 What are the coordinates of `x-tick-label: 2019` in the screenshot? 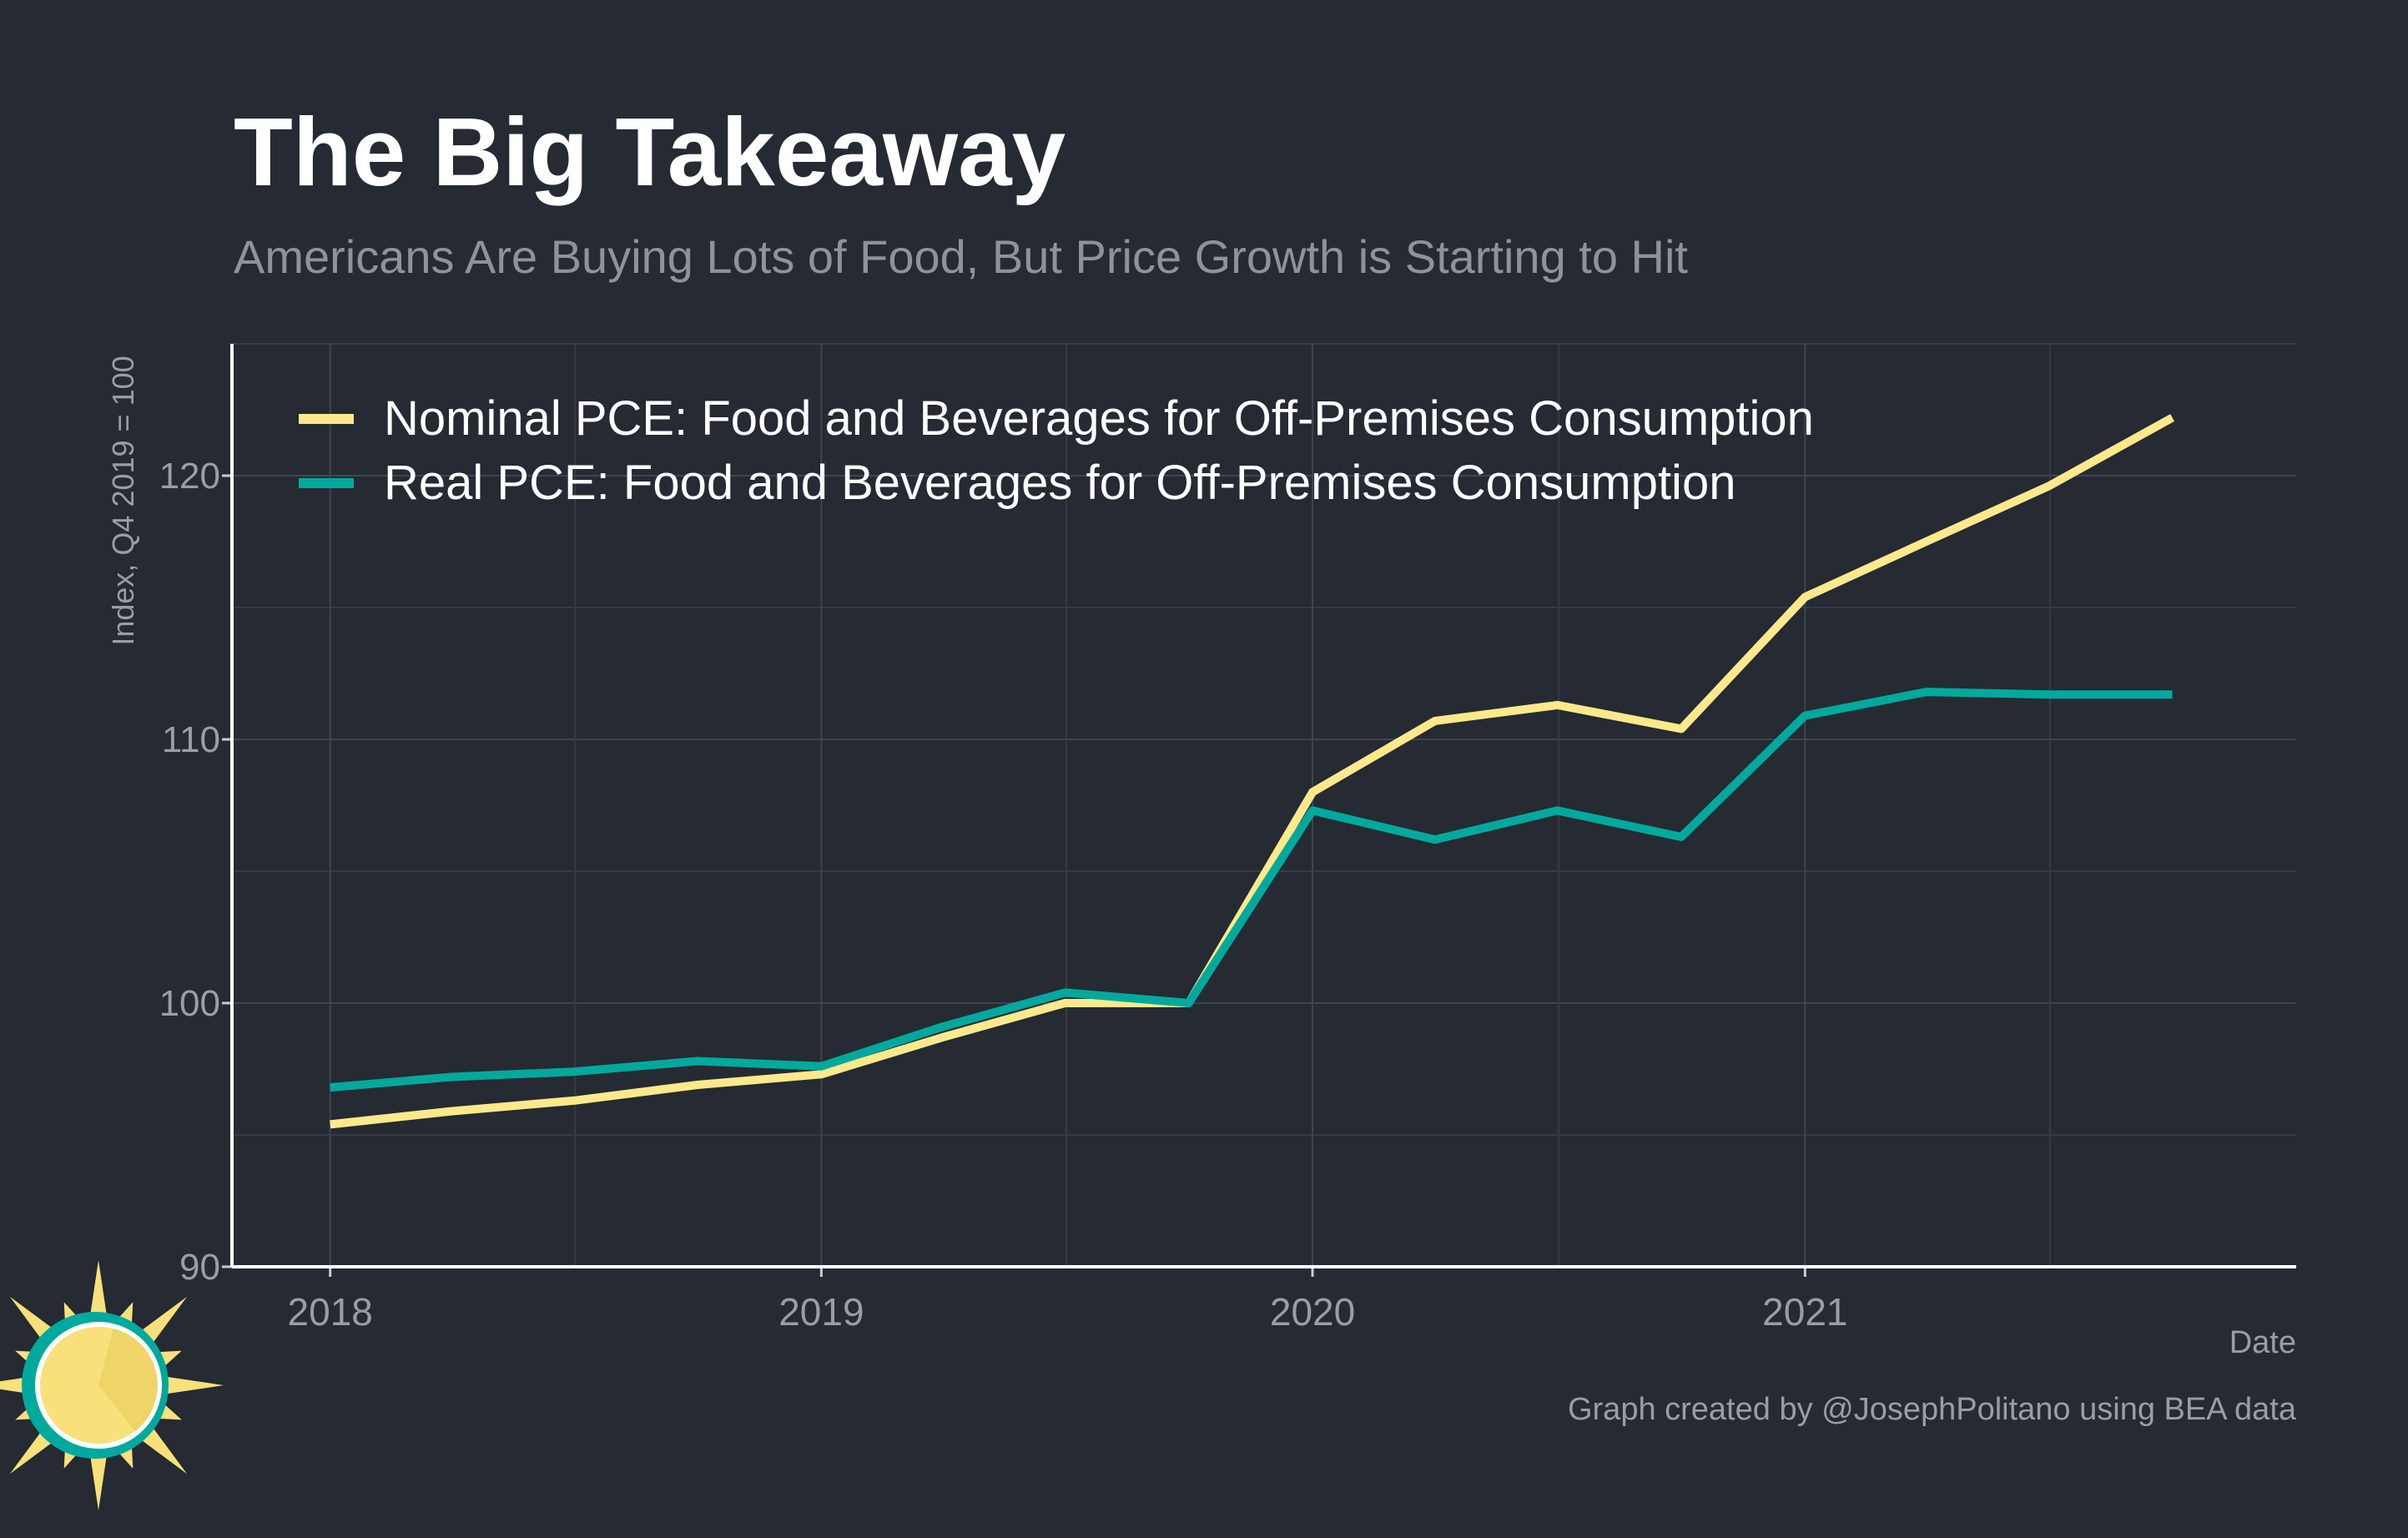 It's located at (821, 1312).